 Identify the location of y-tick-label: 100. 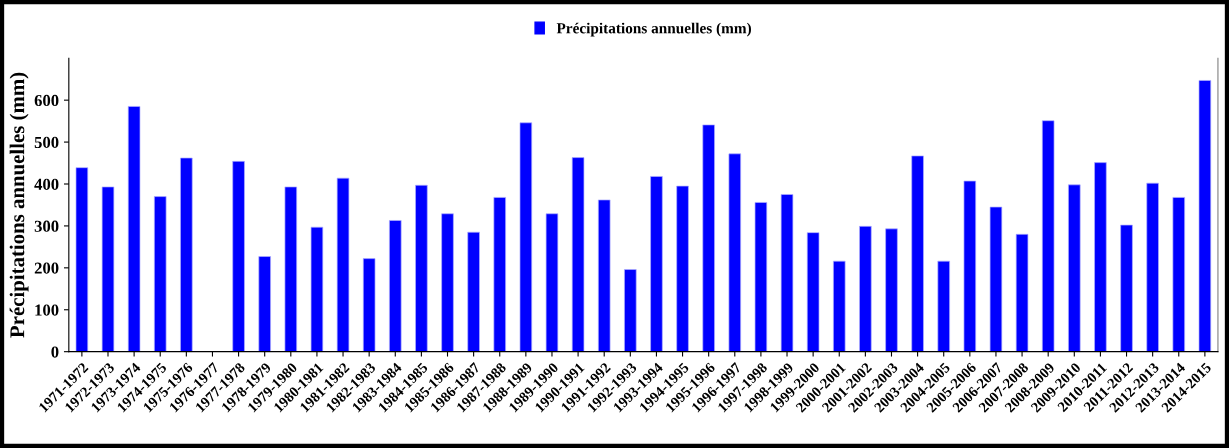
(47, 310).